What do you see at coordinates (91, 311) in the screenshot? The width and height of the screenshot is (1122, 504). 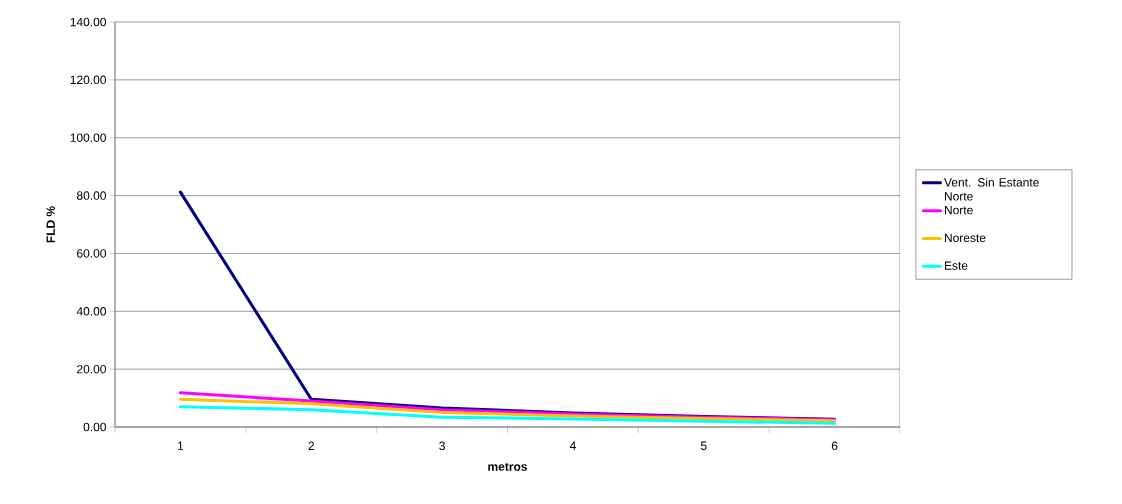 I see `y-tick-label: 40.00` at bounding box center [91, 311].